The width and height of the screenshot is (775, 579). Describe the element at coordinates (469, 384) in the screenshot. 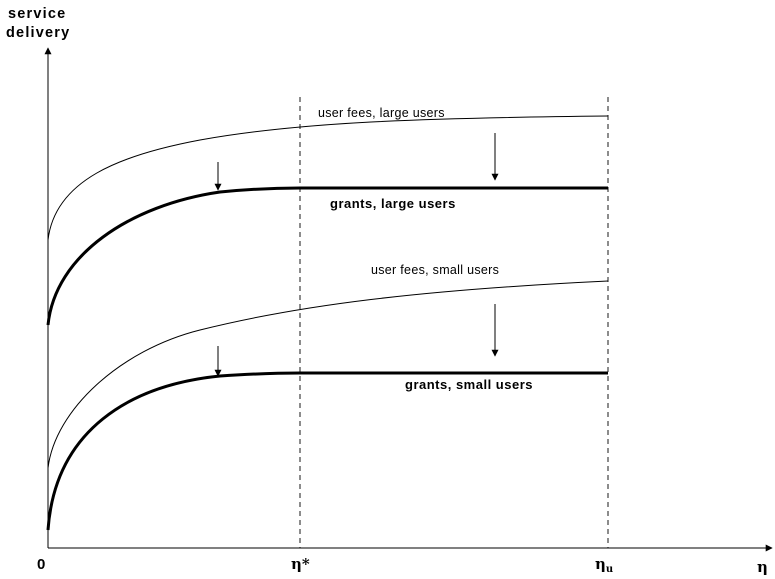

I see `grants-small-label: grants, small users` at that location.